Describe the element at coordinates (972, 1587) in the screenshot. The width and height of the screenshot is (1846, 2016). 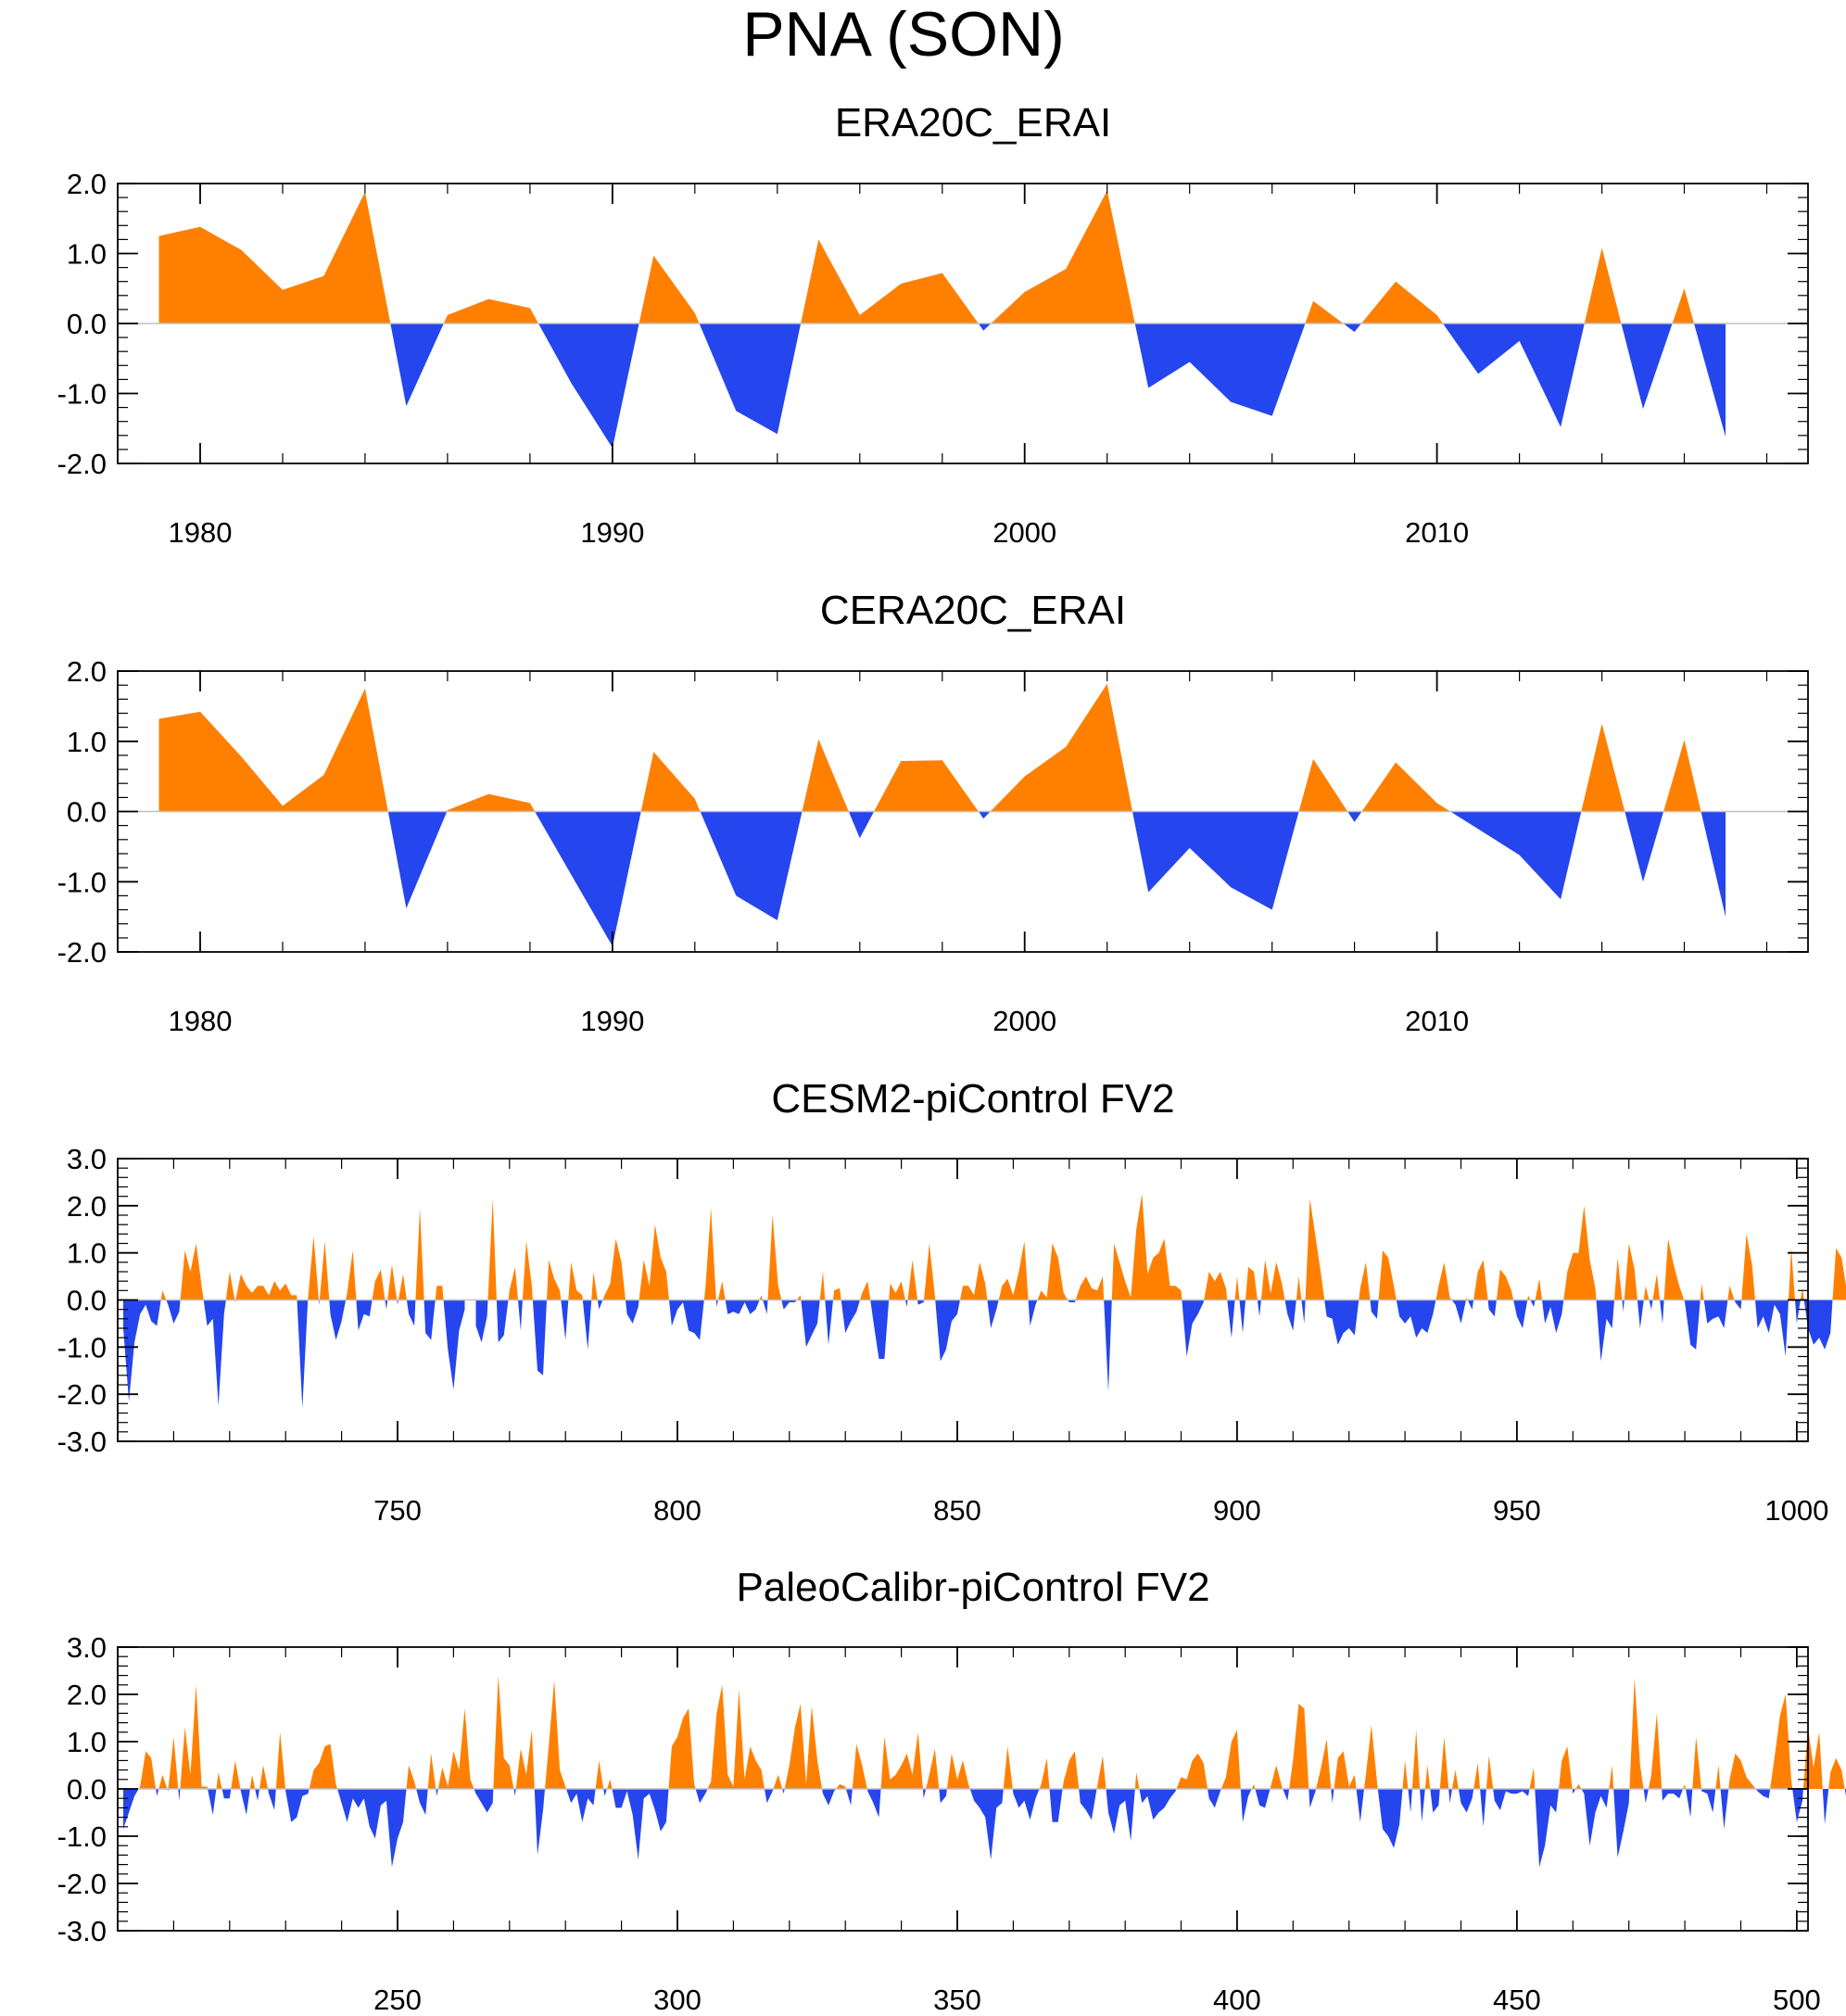
I see `panel-title: PaleoCalibr-piControl FV2` at that location.